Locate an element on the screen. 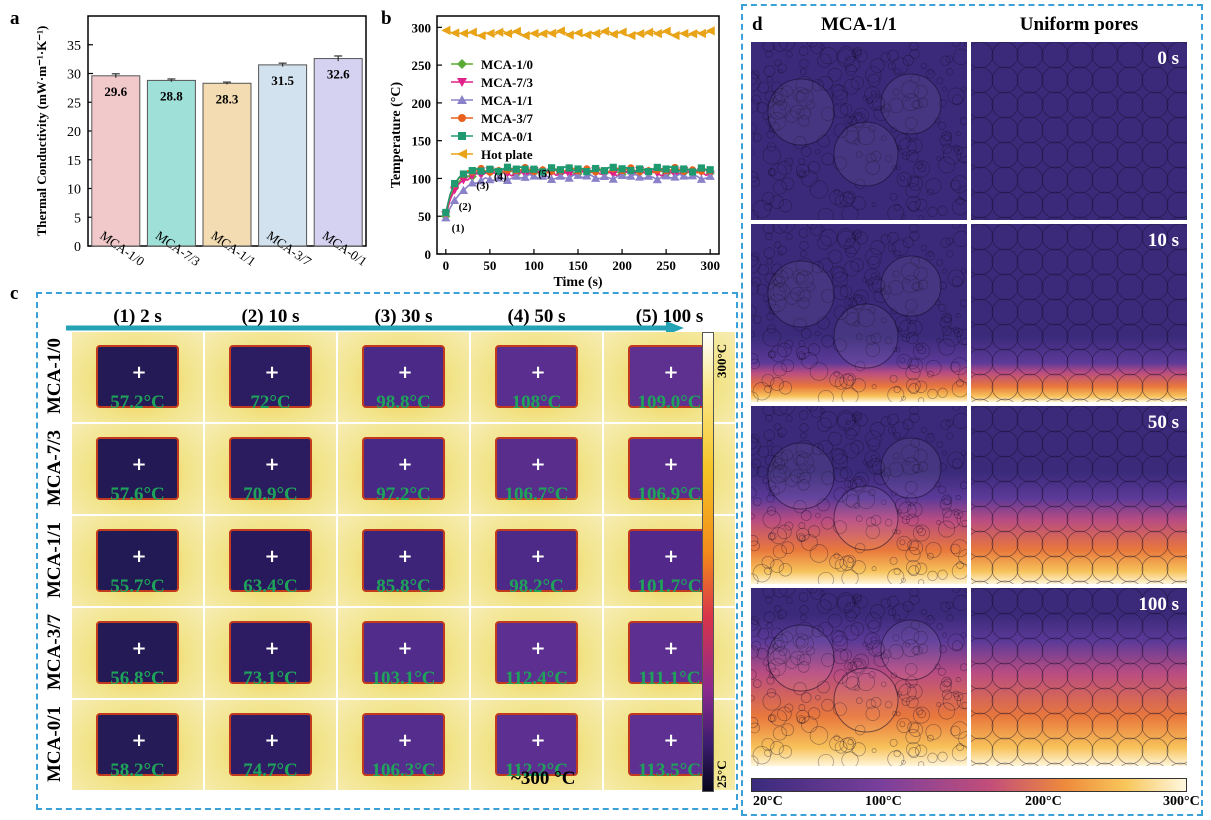  ir-image-cell: +103.1°C is located at coordinates (403, 653).